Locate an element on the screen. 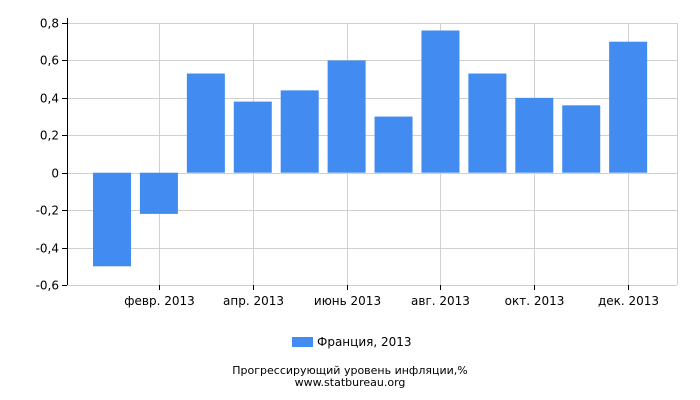  y-tick-label: 0 is located at coordinates (55, 174).